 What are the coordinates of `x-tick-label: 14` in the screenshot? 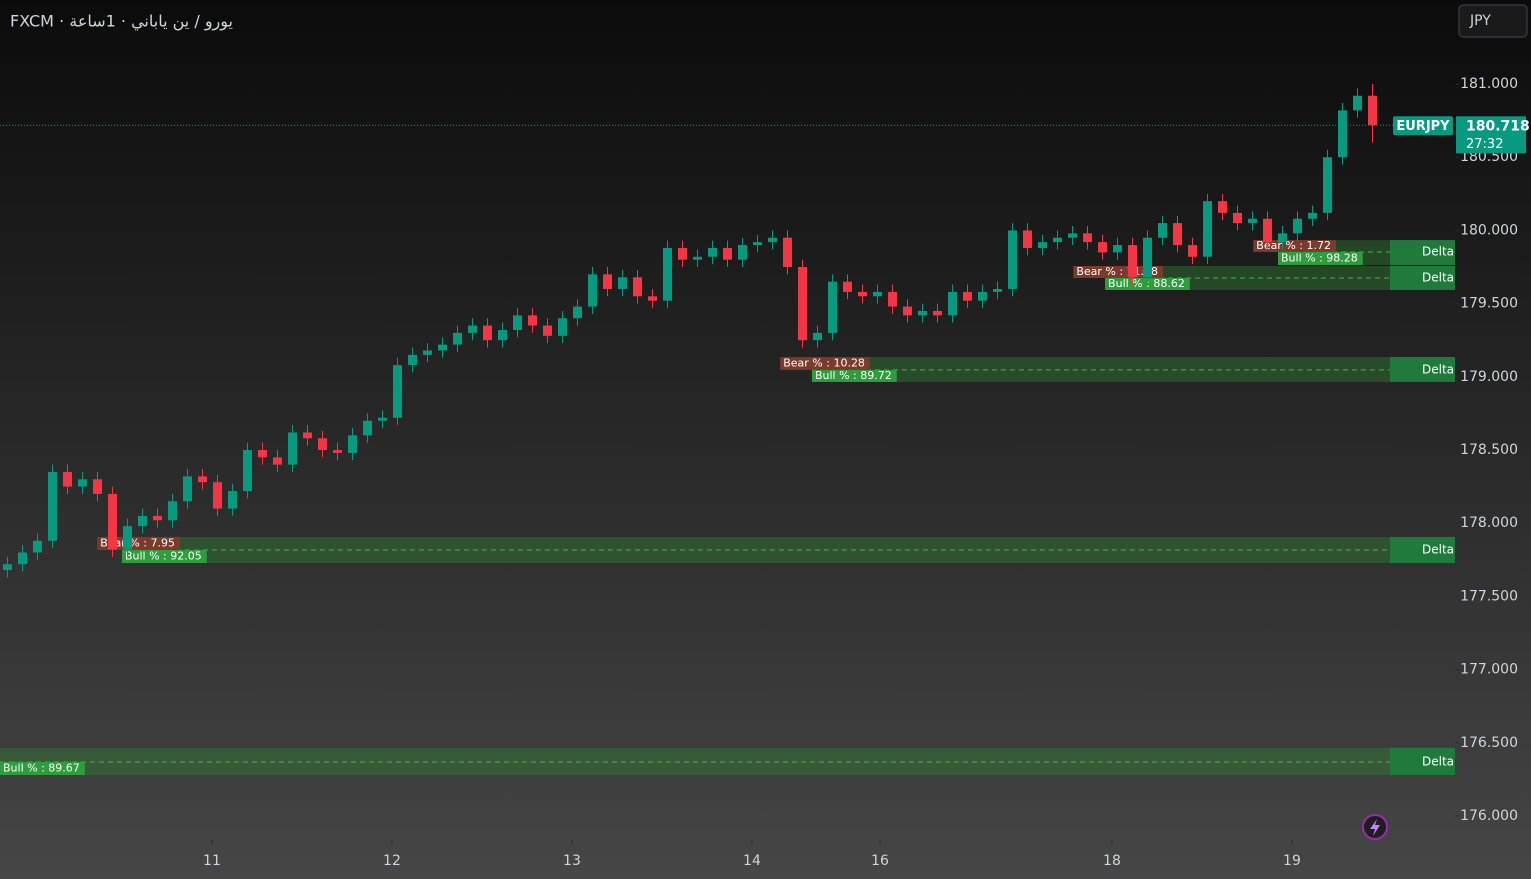 It's located at (752, 861).